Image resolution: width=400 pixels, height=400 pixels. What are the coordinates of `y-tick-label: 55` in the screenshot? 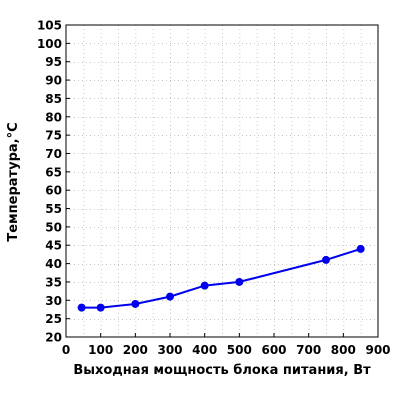 It's located at (53, 209).